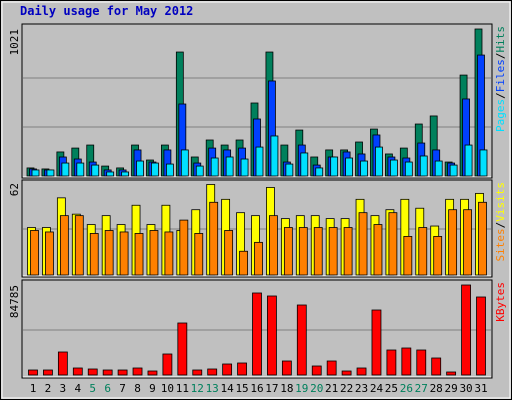 The width and height of the screenshot is (512, 404). What do you see at coordinates (182, 388) in the screenshot?
I see `x-tick-label: 11` at bounding box center [182, 388].